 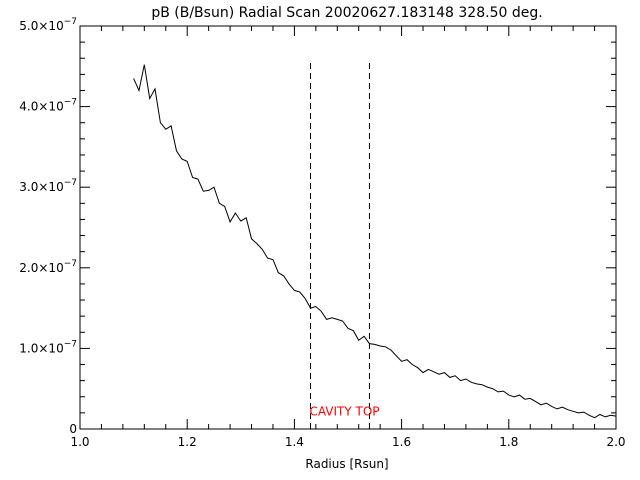 I want to click on y-tick-label: 3.0×10⁻⁷, so click(x=48, y=186).